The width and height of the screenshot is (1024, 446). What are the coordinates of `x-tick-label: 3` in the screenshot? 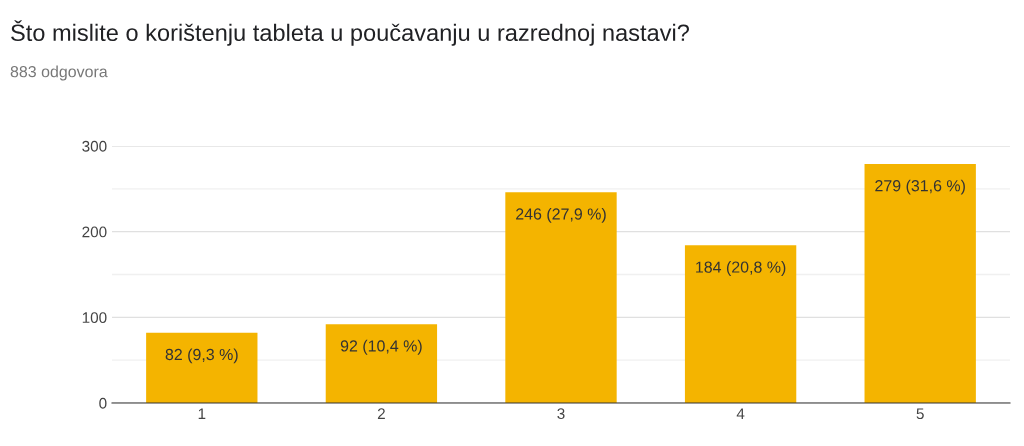 It's located at (561, 414).